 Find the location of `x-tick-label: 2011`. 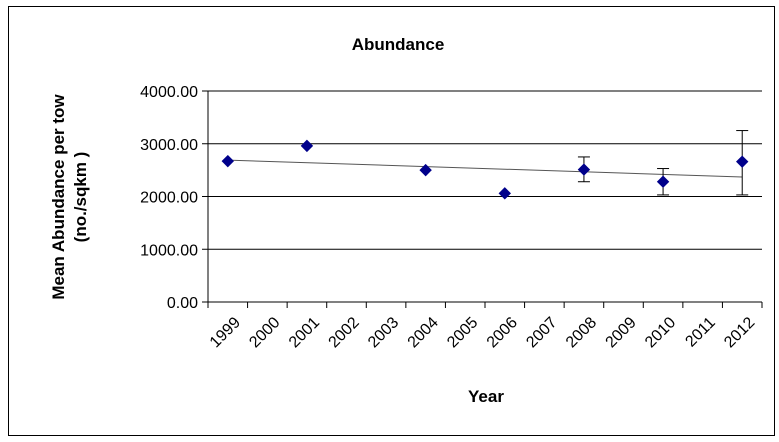

x-tick-label: 2011 is located at coordinates (700, 332).